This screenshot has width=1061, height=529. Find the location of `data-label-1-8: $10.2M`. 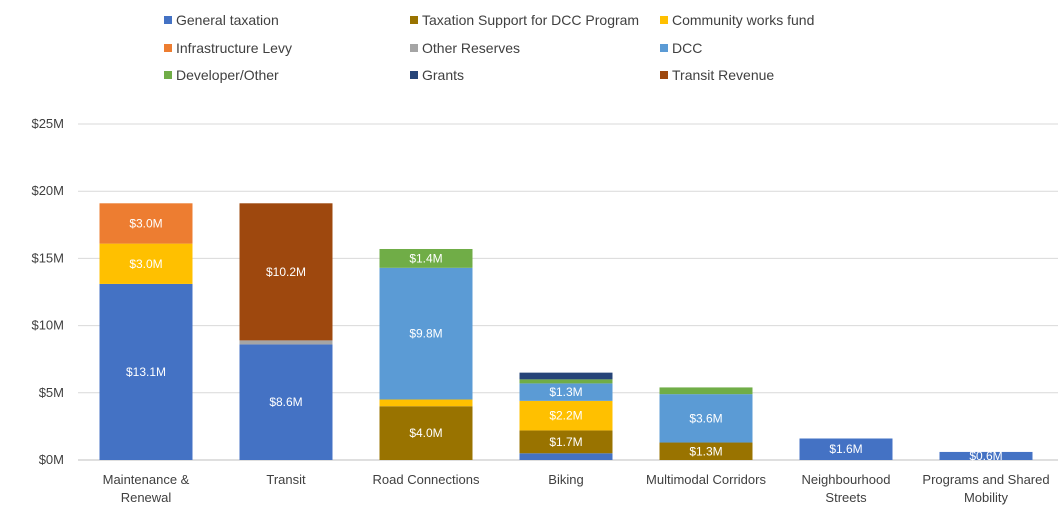

data-label-1-8: $10.2M is located at coordinates (286, 272).